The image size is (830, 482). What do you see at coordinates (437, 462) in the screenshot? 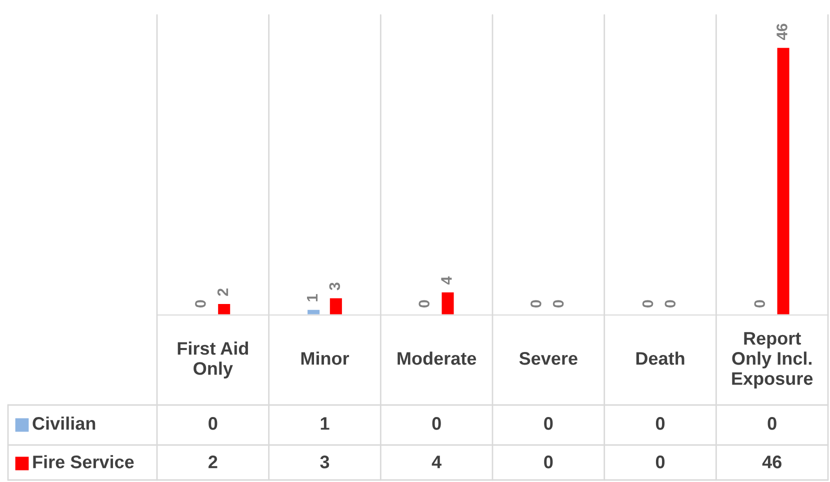
I see `text: 4` at bounding box center [437, 462].